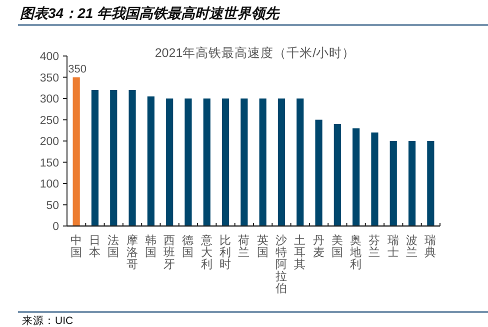 This screenshot has height=327, width=488. Describe the element at coordinates (49, 78) in the screenshot. I see `y-tick-label: 350` at that location.